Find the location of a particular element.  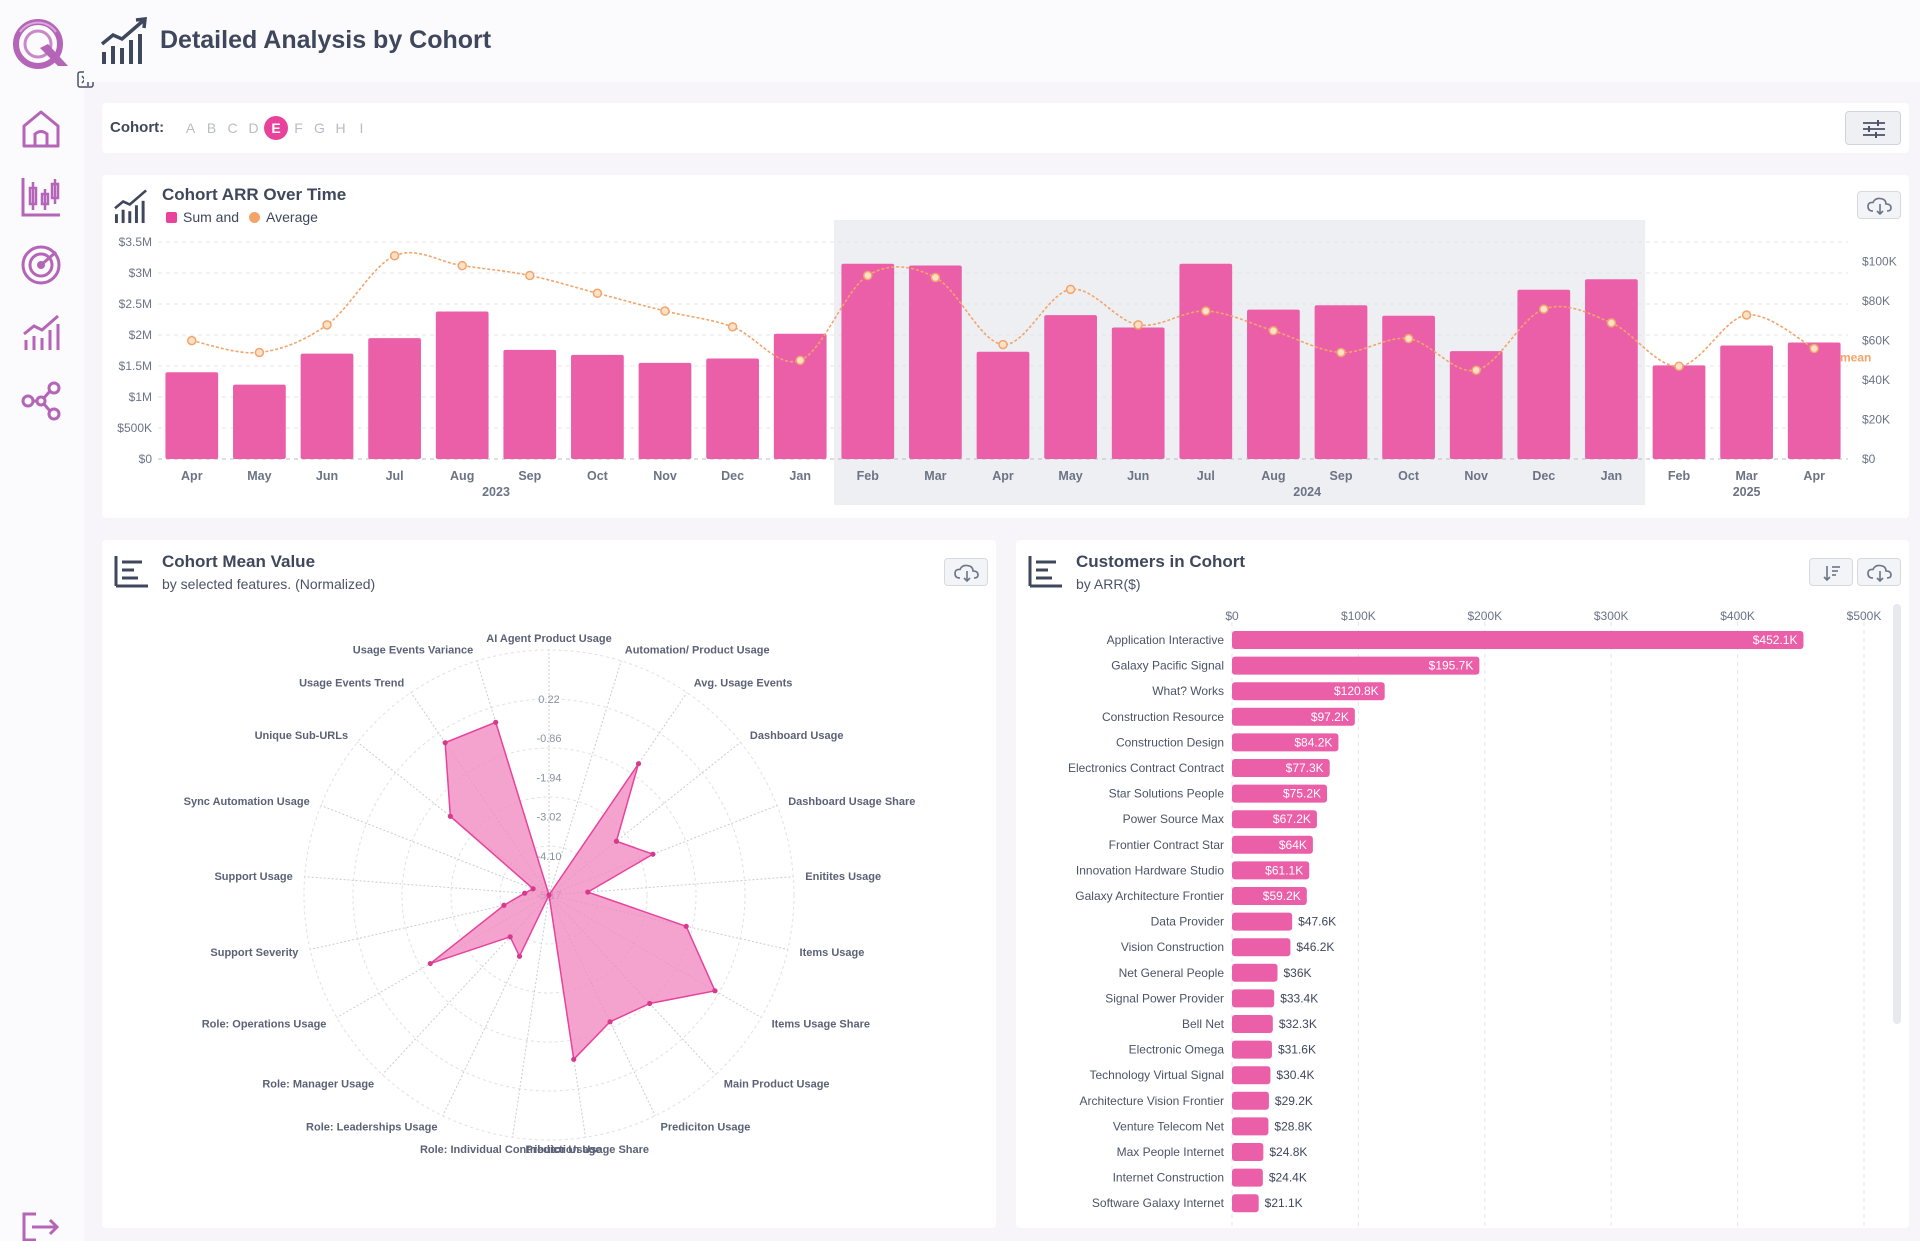

radar-axis-label: Unique Sub-URLs is located at coordinates (302, 736).